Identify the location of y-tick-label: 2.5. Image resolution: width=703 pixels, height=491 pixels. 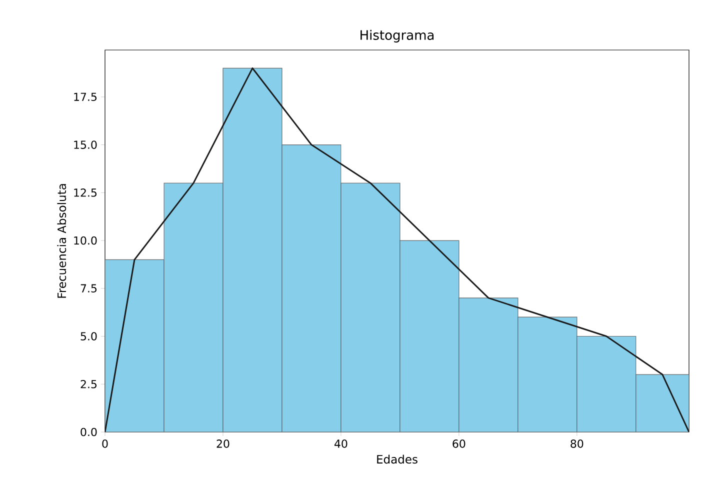
(88, 384).